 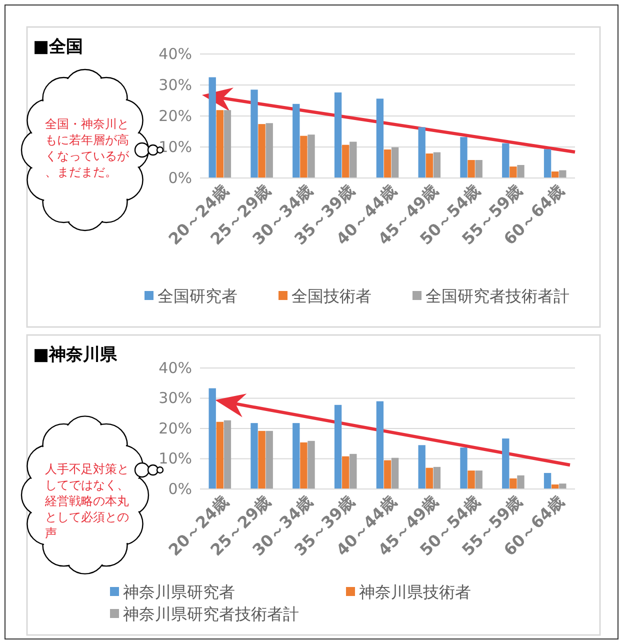 I want to click on legend-label: 全国技術者, so click(x=332, y=296).